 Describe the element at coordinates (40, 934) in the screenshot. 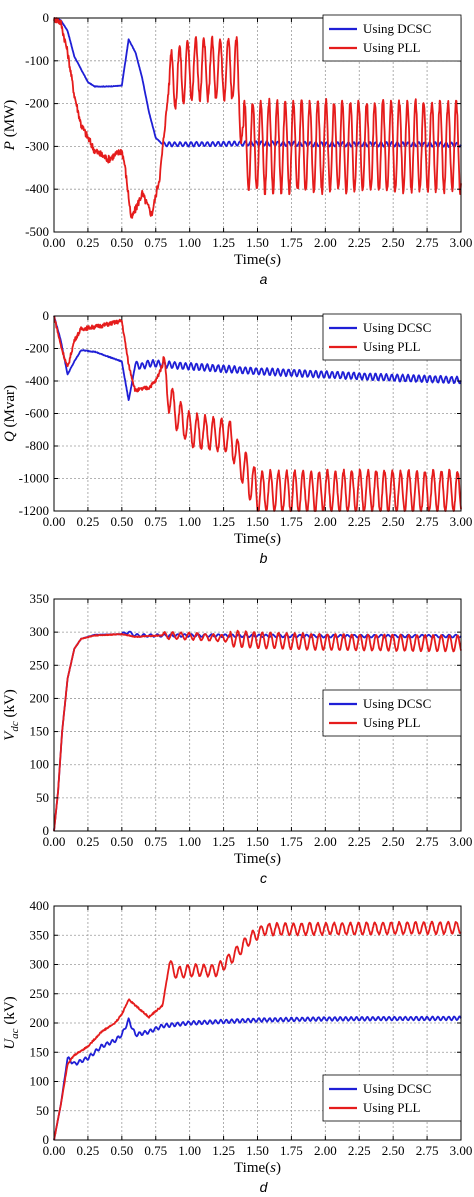

I see `y-tick-label: 350` at that location.